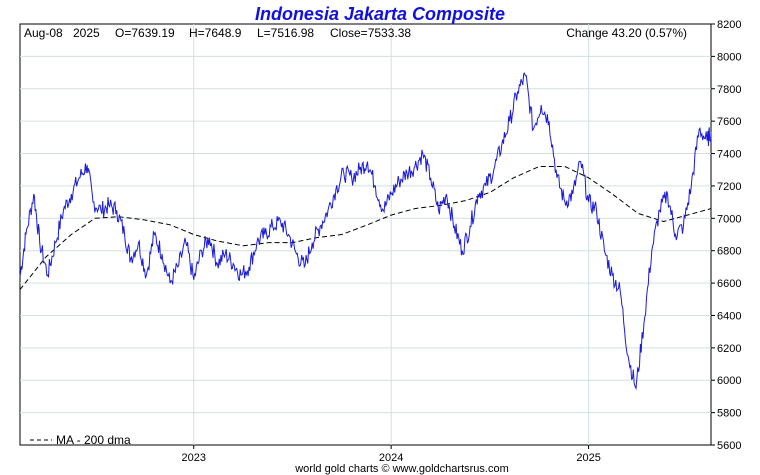 Image resolution: width=760 pixels, height=475 pixels. What do you see at coordinates (145, 33) in the screenshot?
I see `info-open: O=7639.19` at bounding box center [145, 33].